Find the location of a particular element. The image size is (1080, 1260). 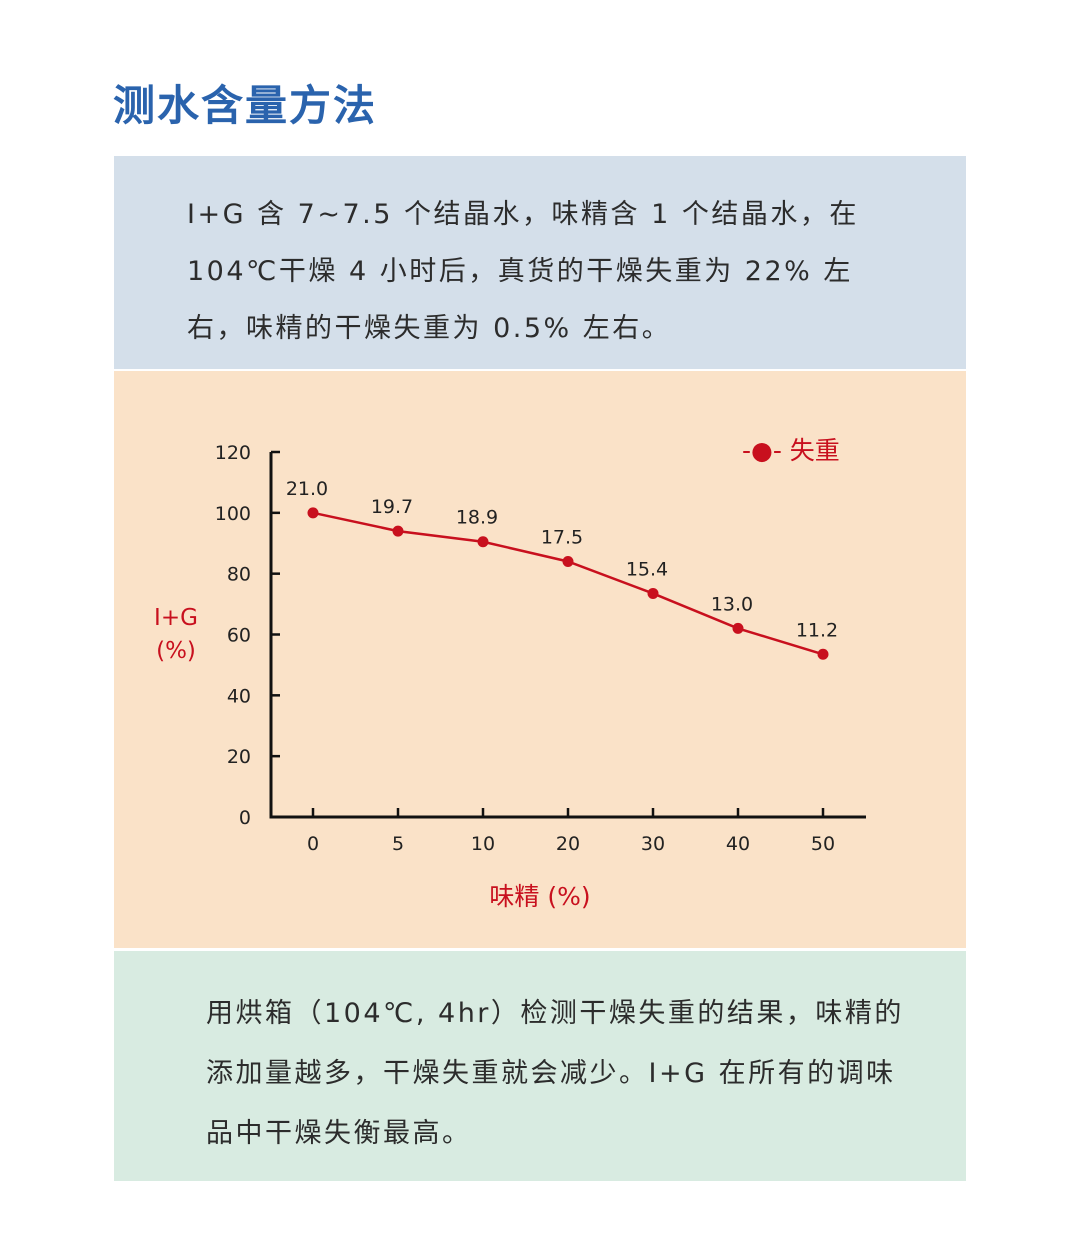

data-label: 13.0 is located at coordinates (732, 604).